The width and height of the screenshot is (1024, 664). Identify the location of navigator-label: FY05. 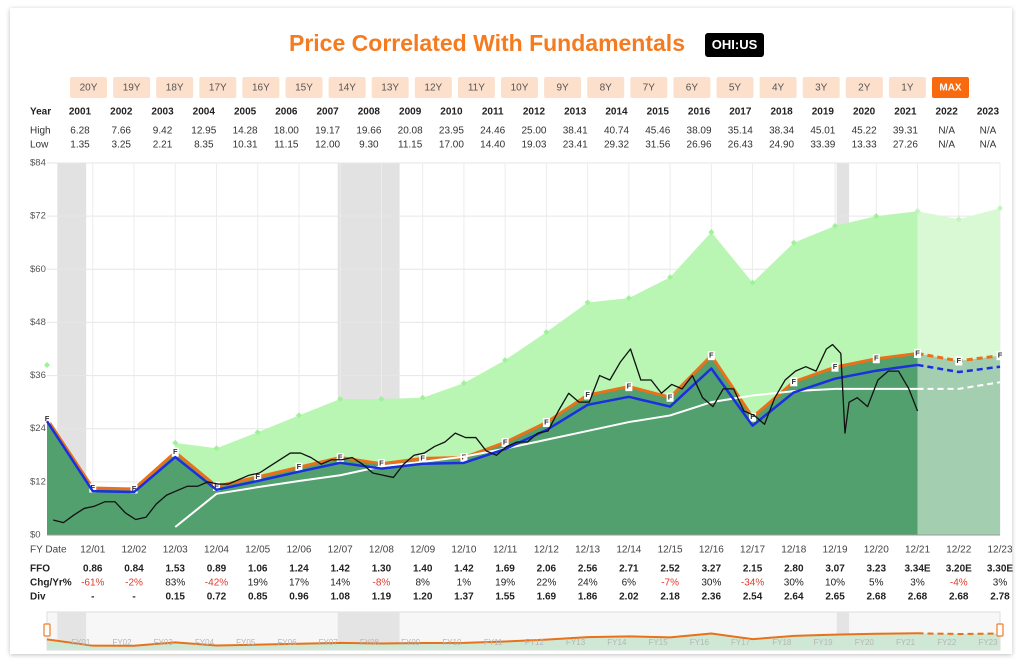
(246, 642).